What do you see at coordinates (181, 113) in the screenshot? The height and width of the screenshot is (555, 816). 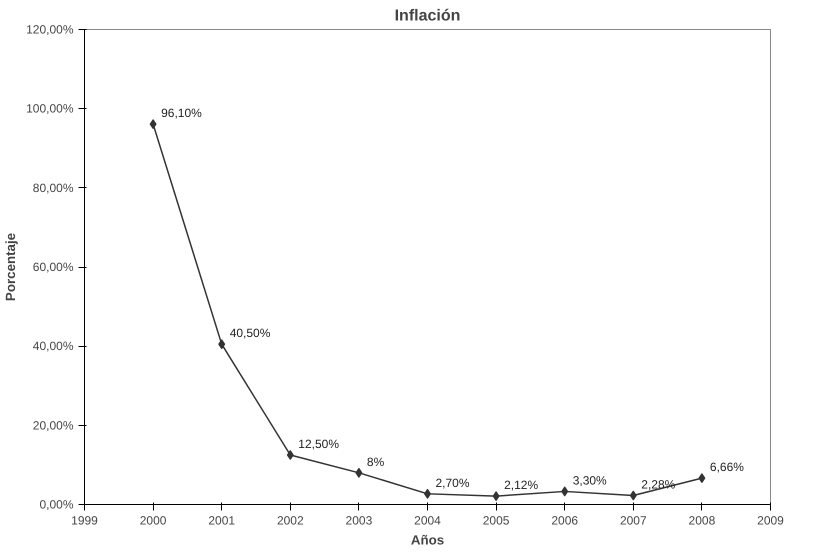 I see `data-label: 96,10%` at bounding box center [181, 113].